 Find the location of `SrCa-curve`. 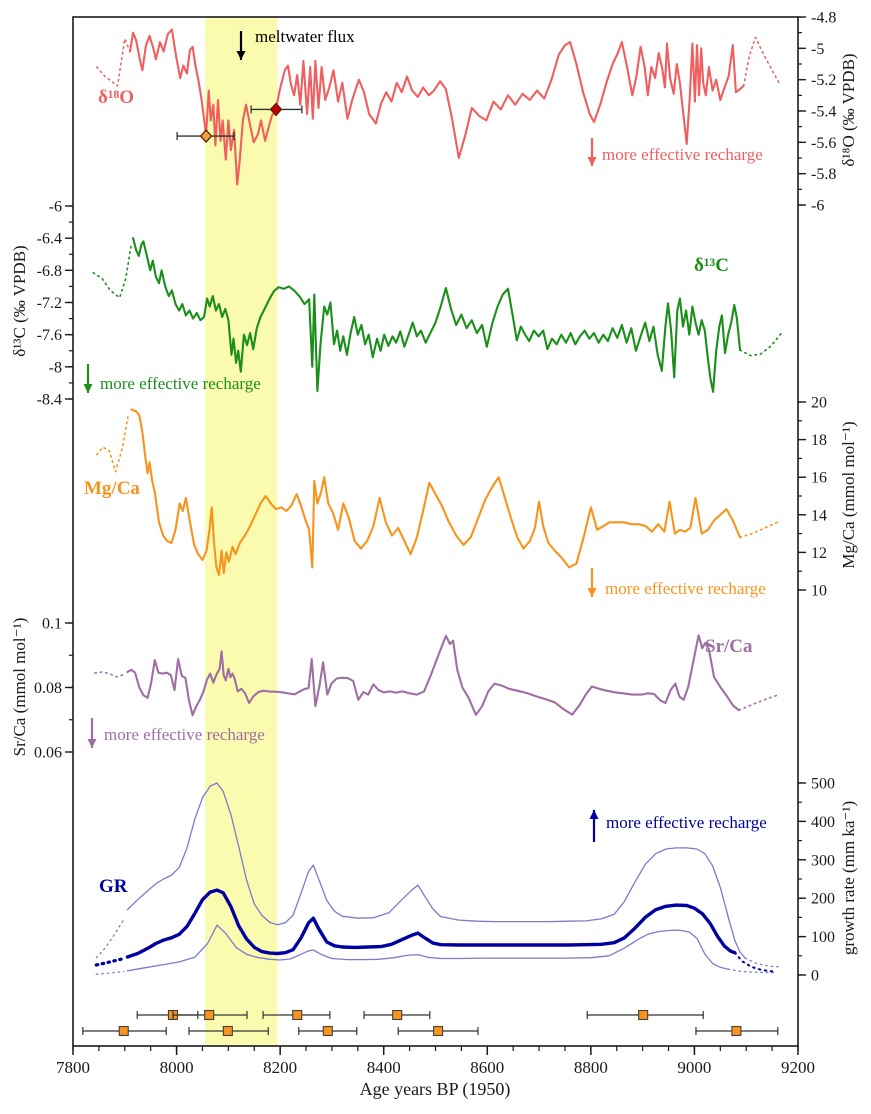

SrCa-curve is located at coordinates (436, 675).